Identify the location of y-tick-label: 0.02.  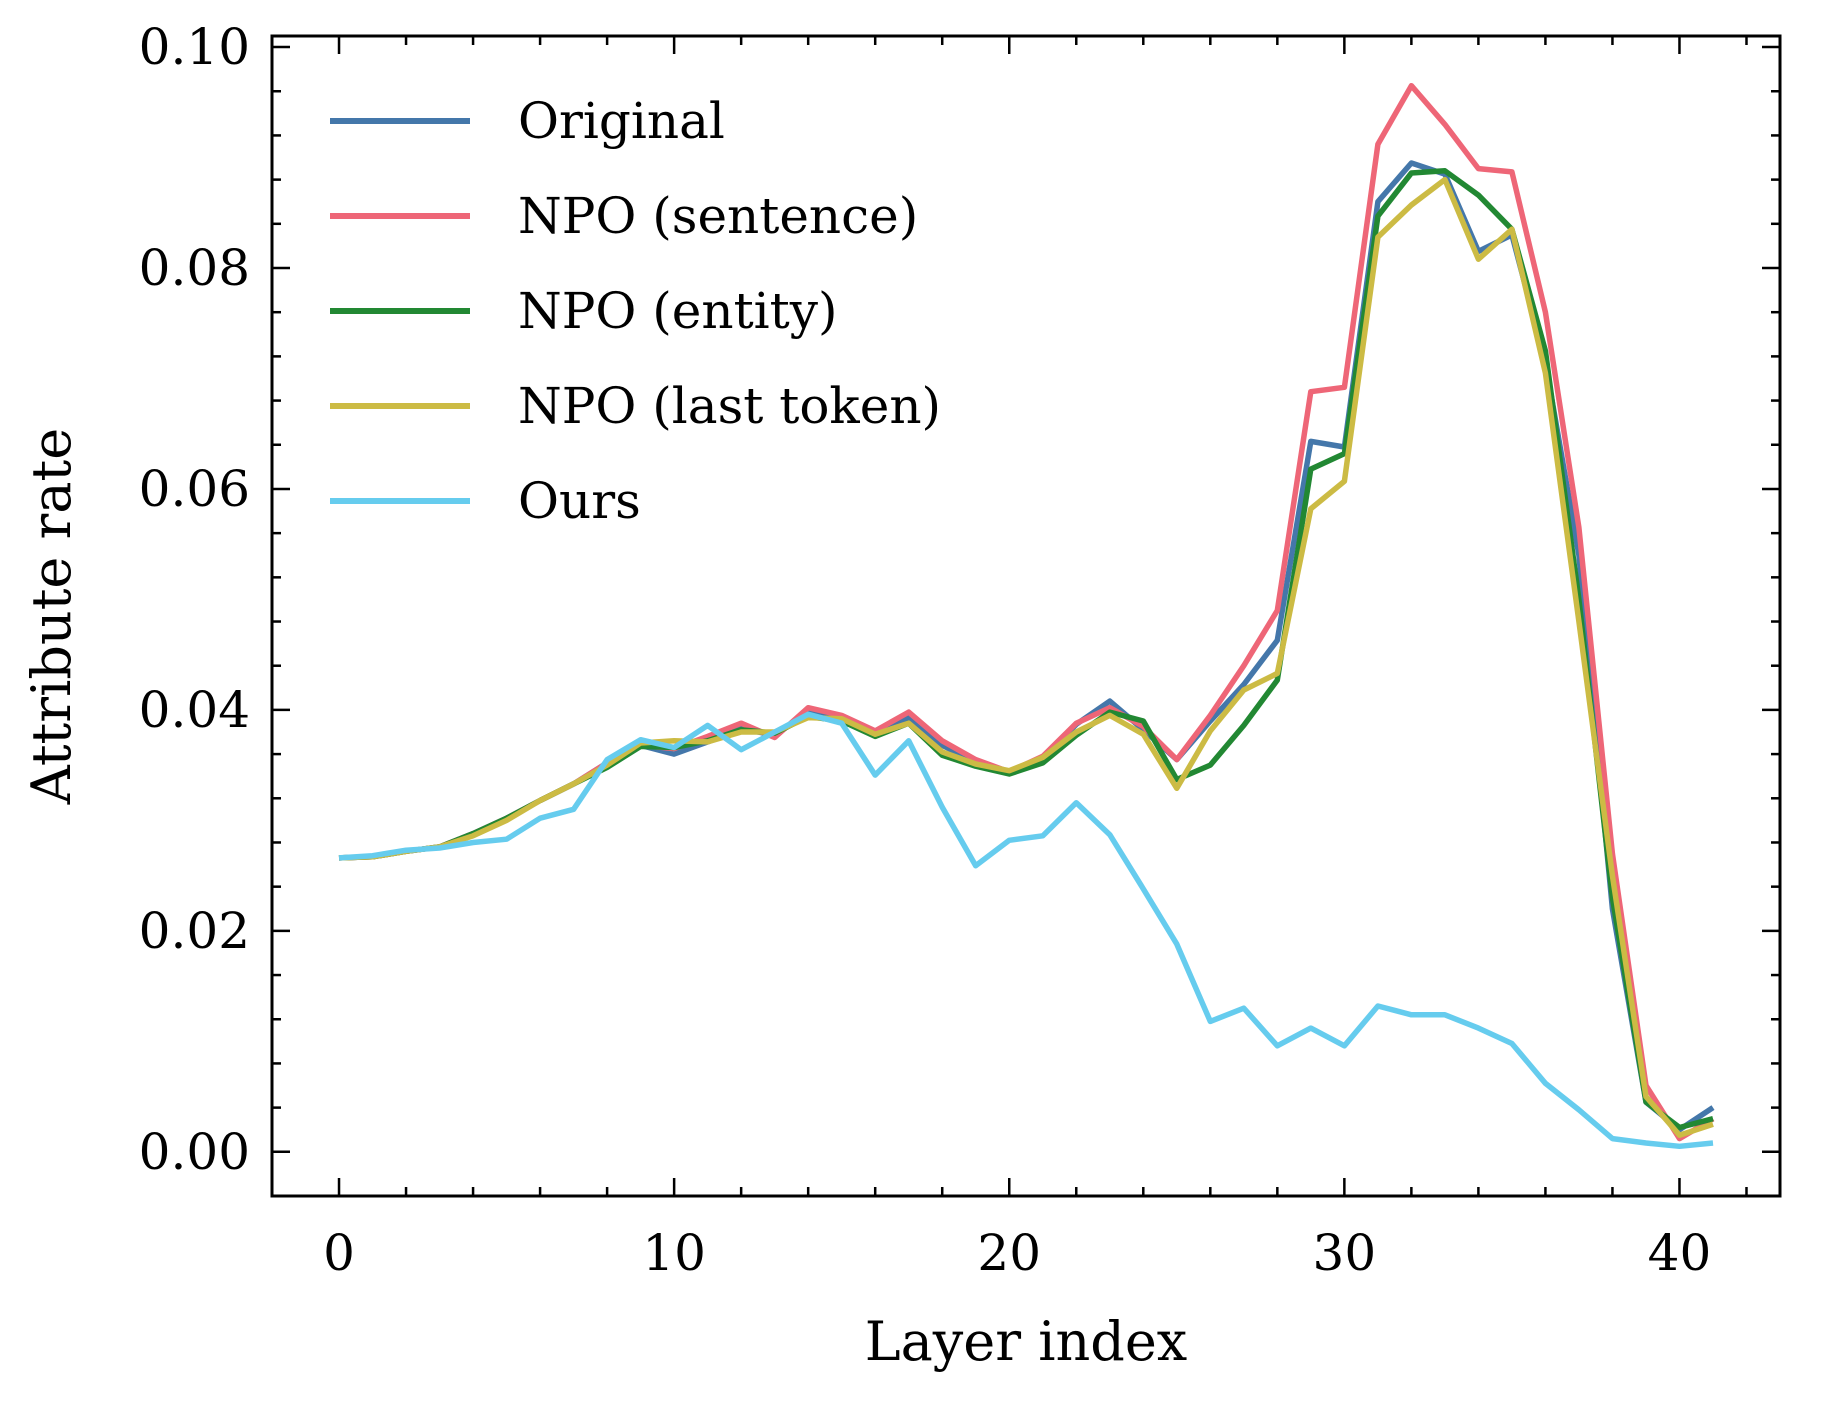
(194, 931).